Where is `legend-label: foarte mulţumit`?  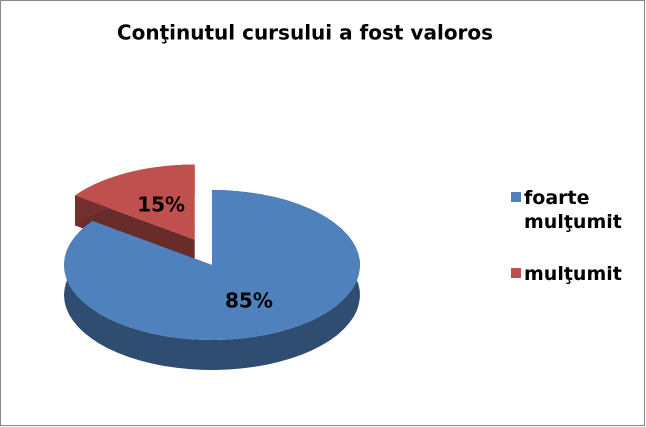 legend-label: foarte mulţumit is located at coordinates (573, 210).